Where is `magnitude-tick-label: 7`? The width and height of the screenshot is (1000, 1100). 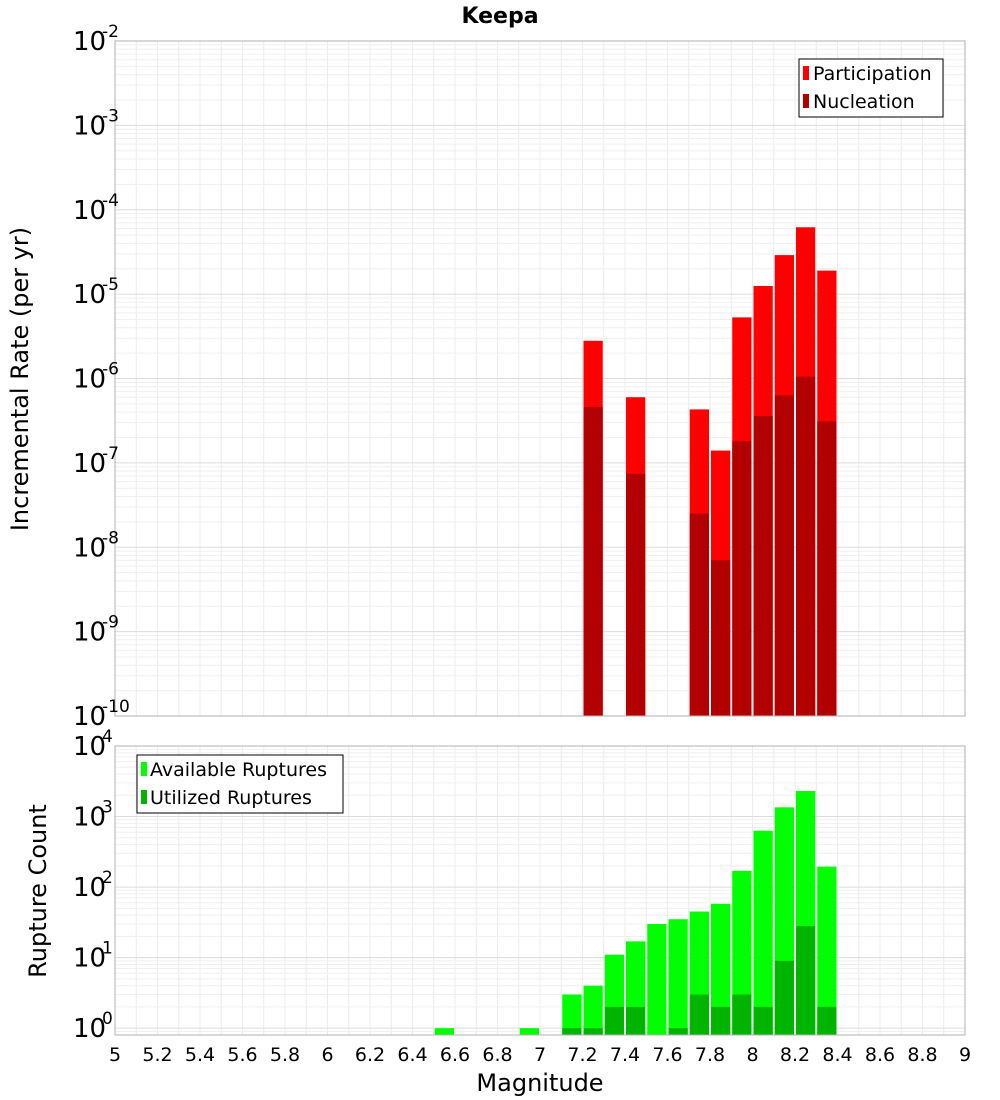 magnitude-tick-label: 7 is located at coordinates (540, 1055).